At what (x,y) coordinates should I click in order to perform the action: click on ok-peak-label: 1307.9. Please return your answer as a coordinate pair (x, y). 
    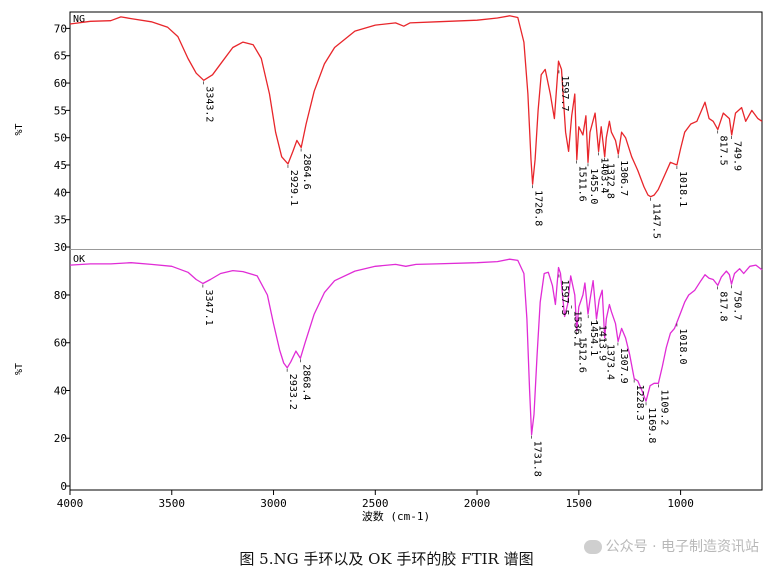
    Looking at the image, I should click on (623, 366).